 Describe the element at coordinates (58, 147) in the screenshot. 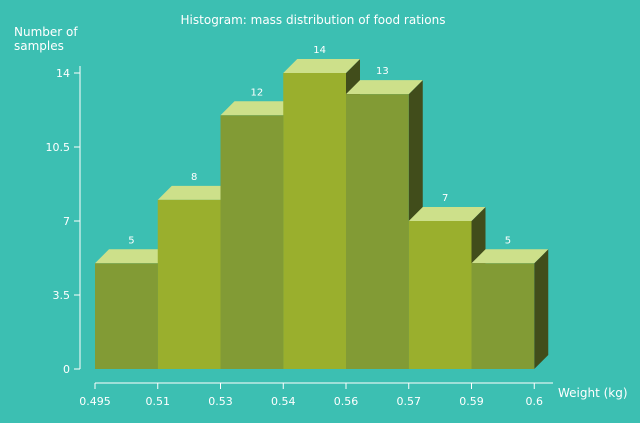

I see `y-tick-label: 10.5` at that location.